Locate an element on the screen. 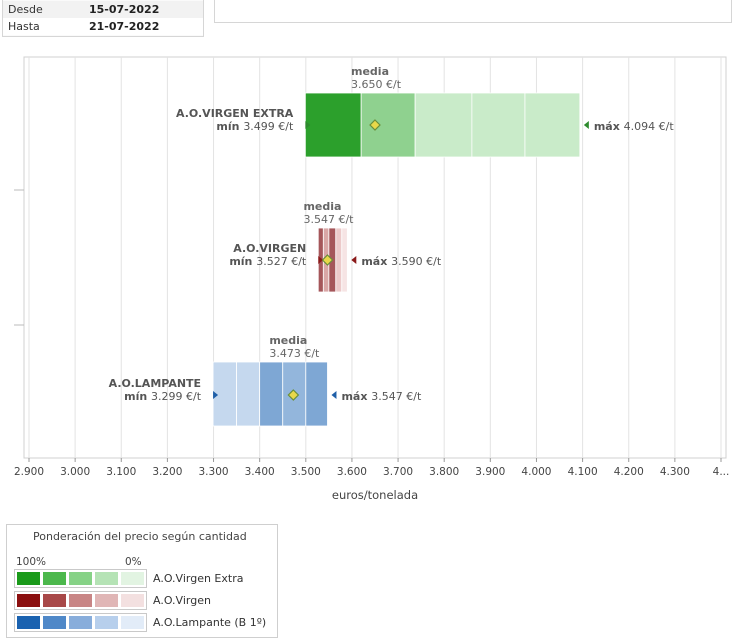 The height and width of the screenshot is (641, 732). date-row-desde: Desde 15-07-2022 is located at coordinates (103, 9).